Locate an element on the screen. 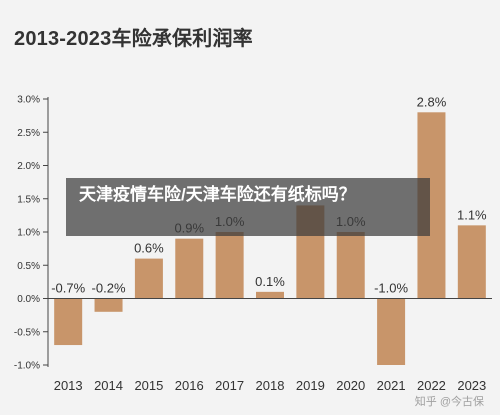  data-label-2021: -1.0% is located at coordinates (391, 288).